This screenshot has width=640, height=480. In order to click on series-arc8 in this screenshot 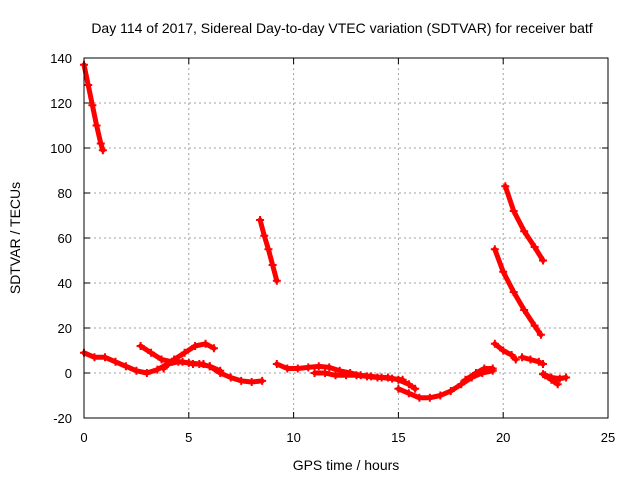, I will do `click(365, 381)`.